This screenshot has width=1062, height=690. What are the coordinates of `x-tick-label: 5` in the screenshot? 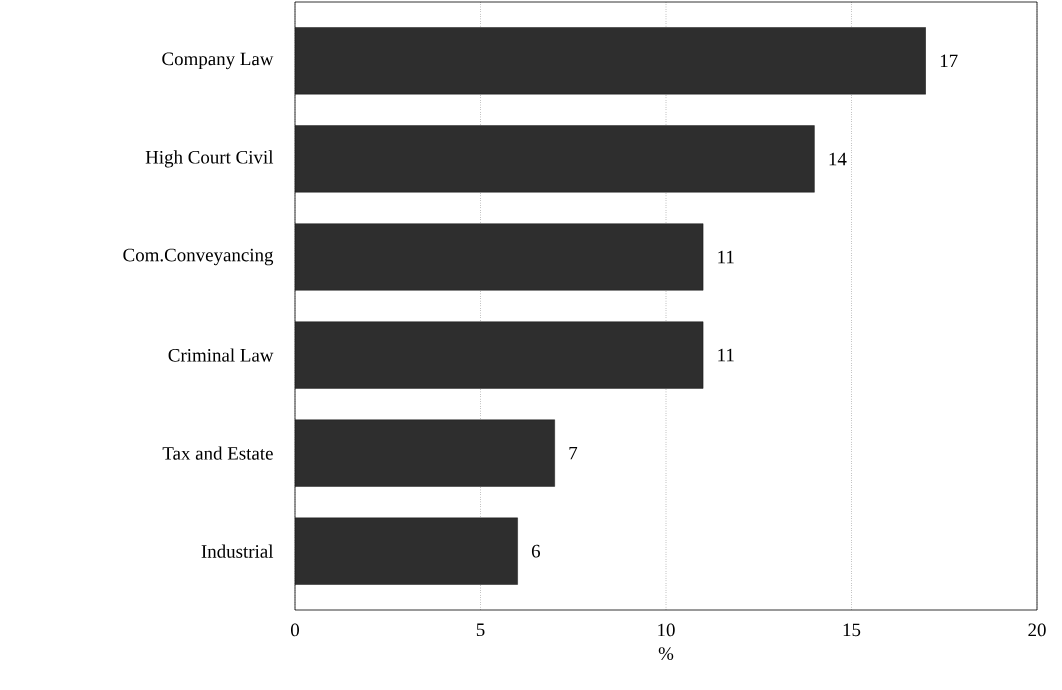 It's located at (480, 630).